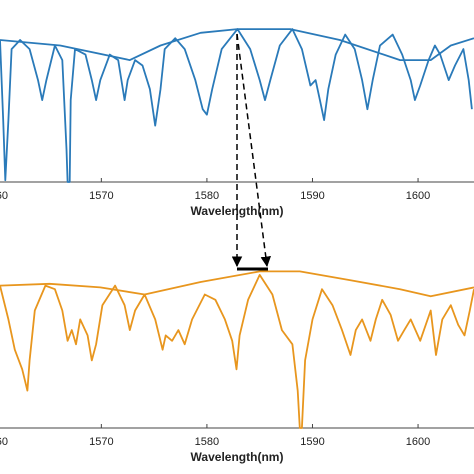 This screenshot has height=474, width=474. Describe the element at coordinates (253, 150) in the screenshot. I see `dashed-arrow` at that location.